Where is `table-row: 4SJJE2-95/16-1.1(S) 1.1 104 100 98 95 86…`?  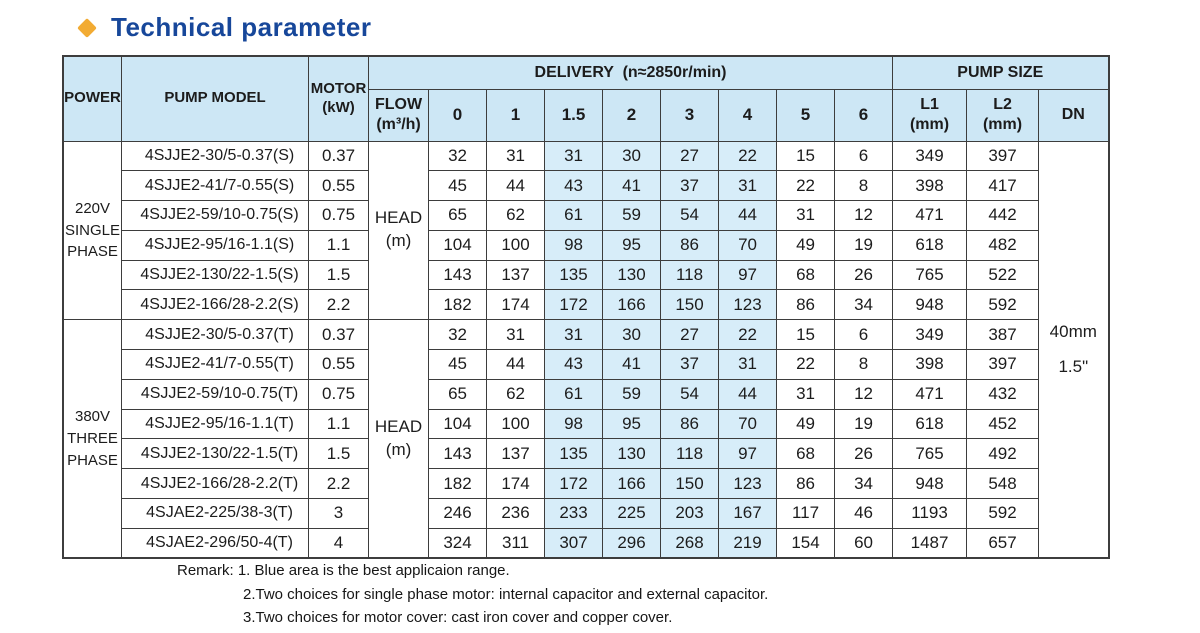 table-row: 4SJJE2-95/16-1.1(S) 1.1 104 100 98 95 86… is located at coordinates (586, 245).